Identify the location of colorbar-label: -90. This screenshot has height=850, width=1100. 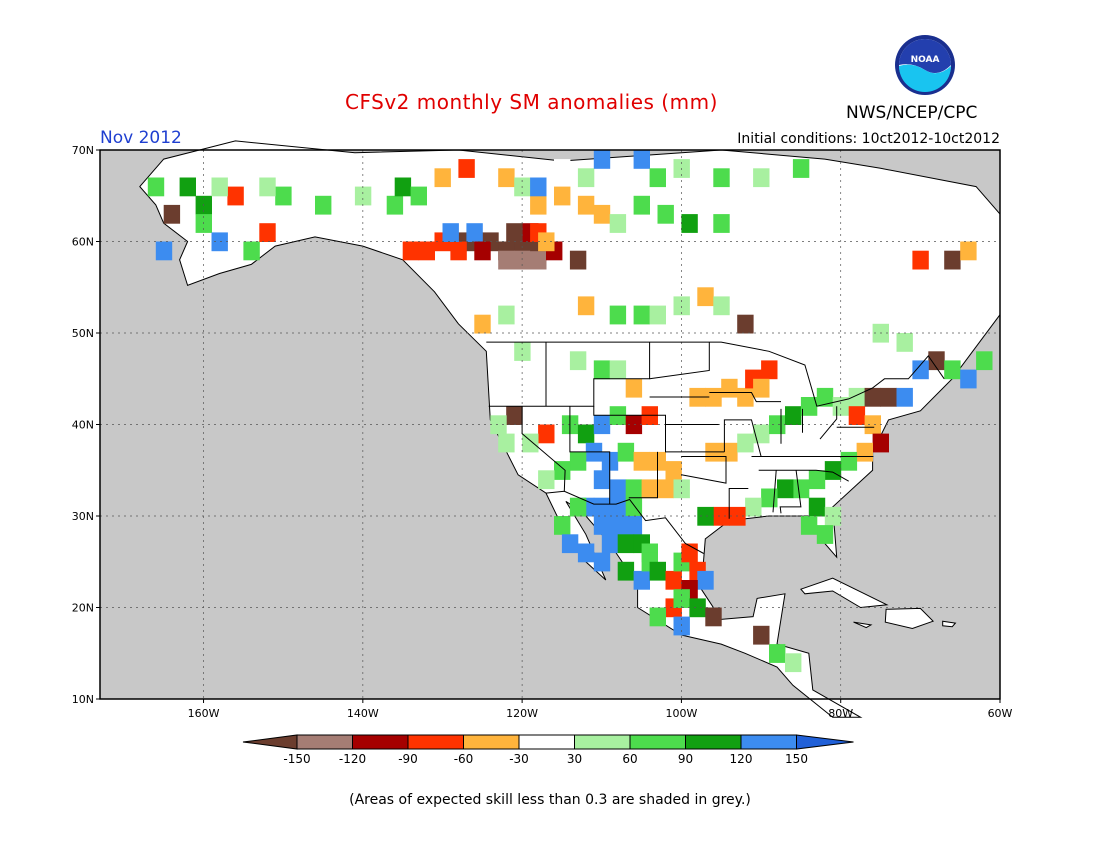
(408, 759).